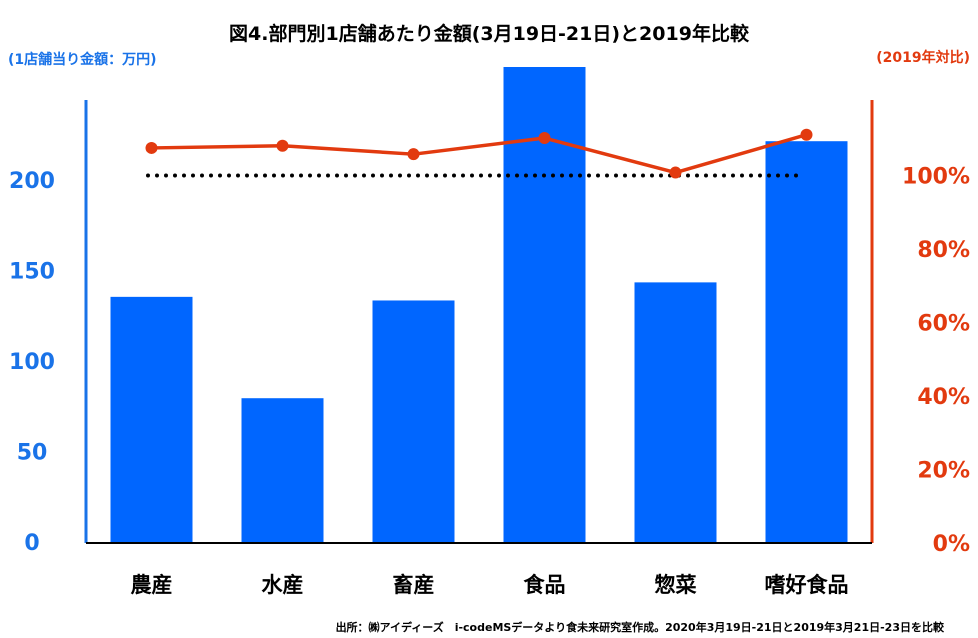  What do you see at coordinates (32, 453) in the screenshot?
I see `left-tick-label-1: 50` at bounding box center [32, 453].